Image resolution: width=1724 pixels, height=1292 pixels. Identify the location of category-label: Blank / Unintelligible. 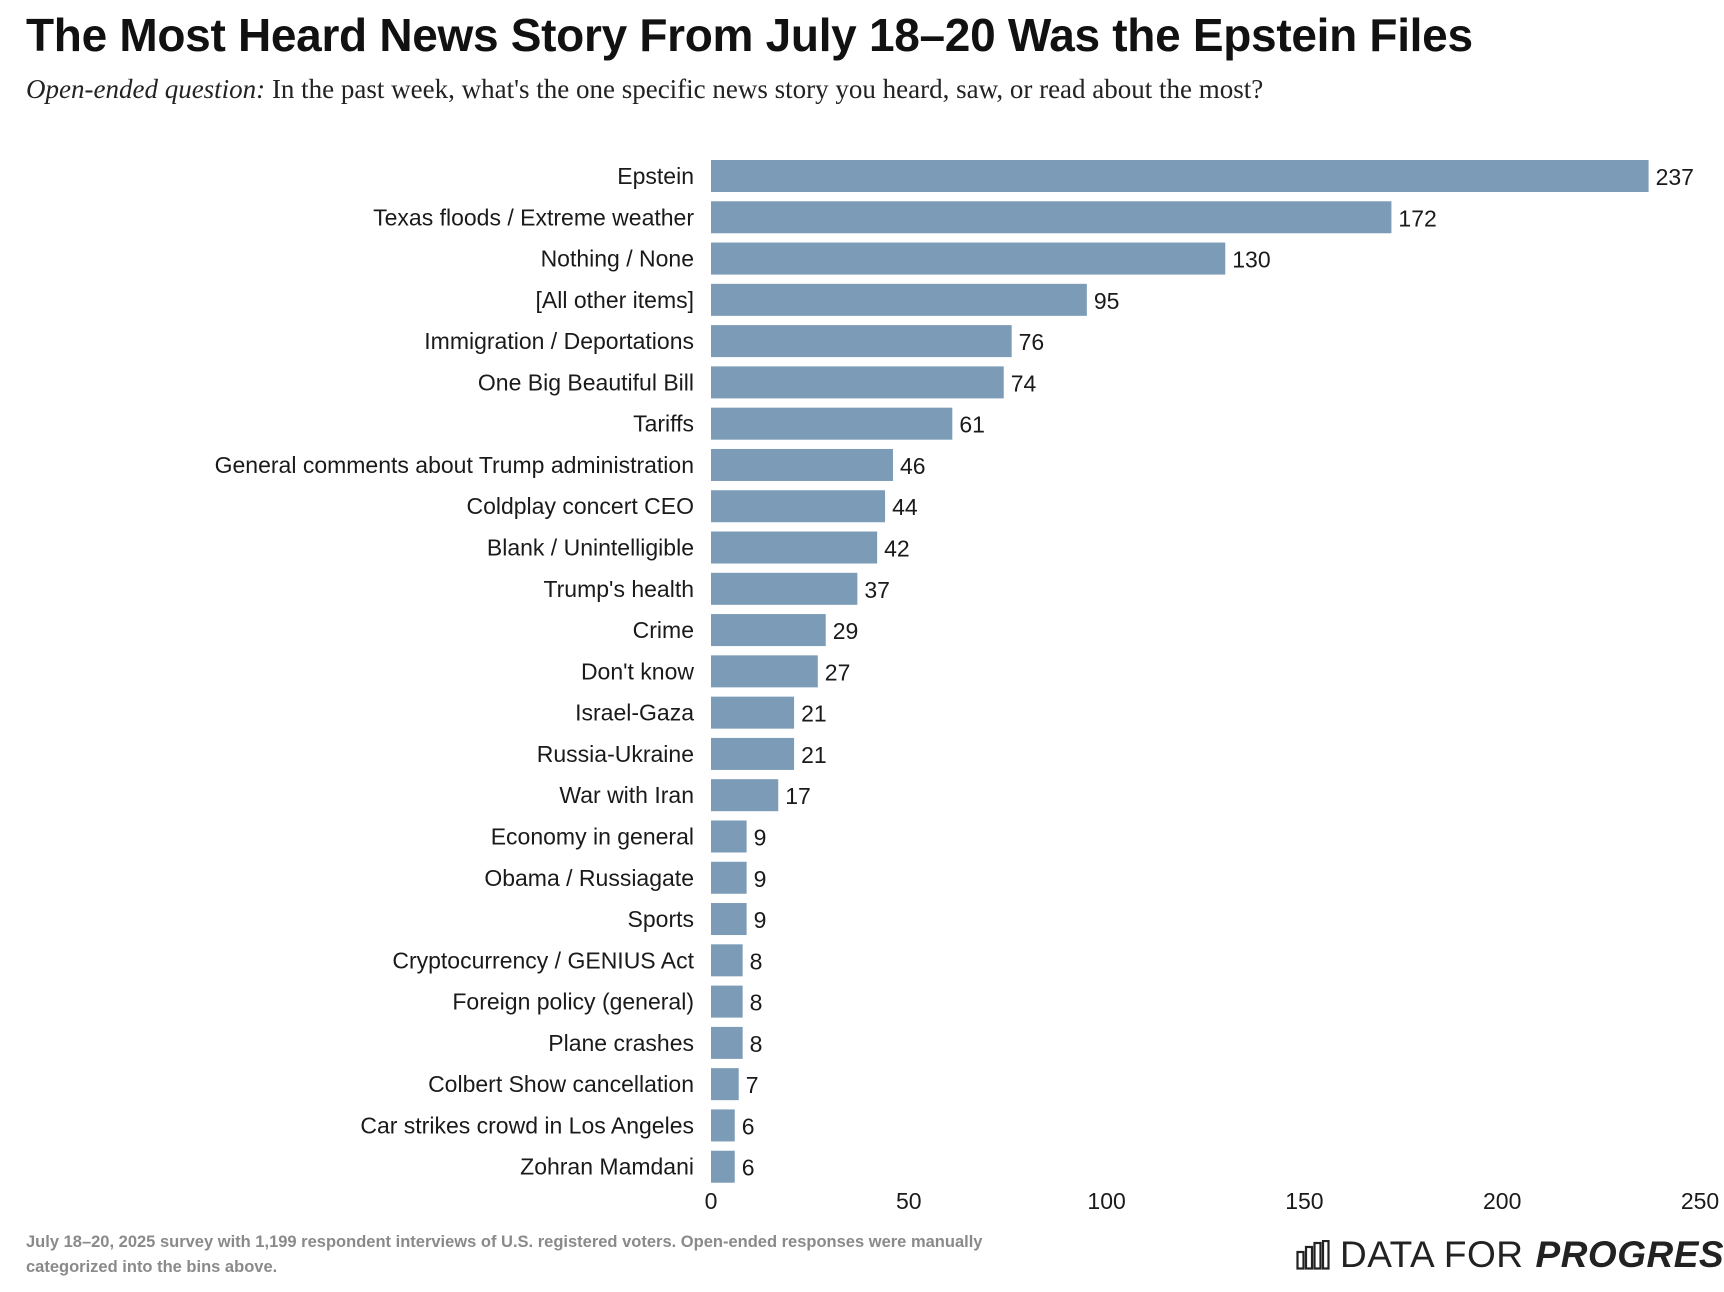
(590, 548).